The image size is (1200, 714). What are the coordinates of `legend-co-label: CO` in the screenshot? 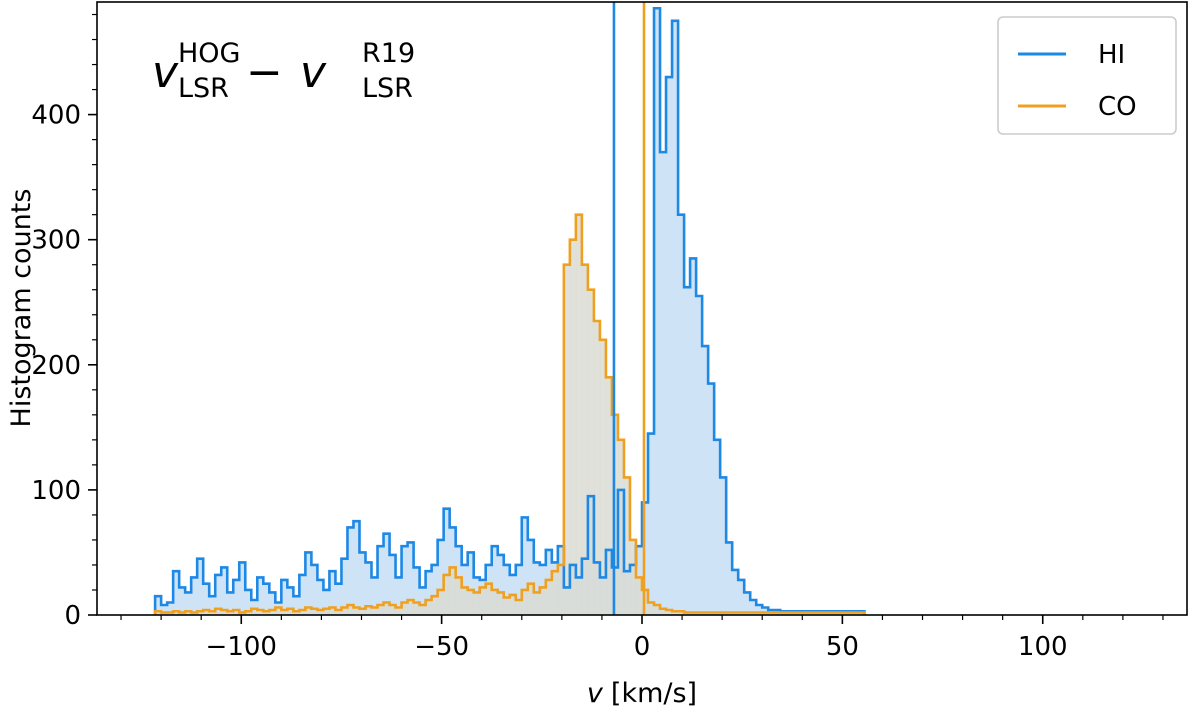 It's located at (1117, 107).